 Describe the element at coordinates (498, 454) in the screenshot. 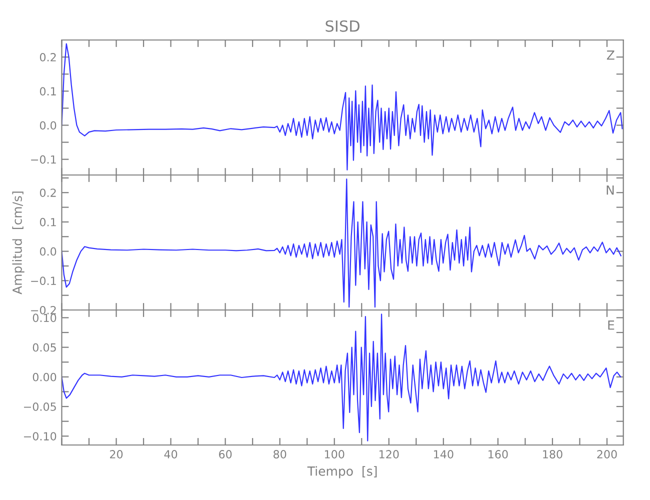

I see `x-tick-label: 160` at that location.